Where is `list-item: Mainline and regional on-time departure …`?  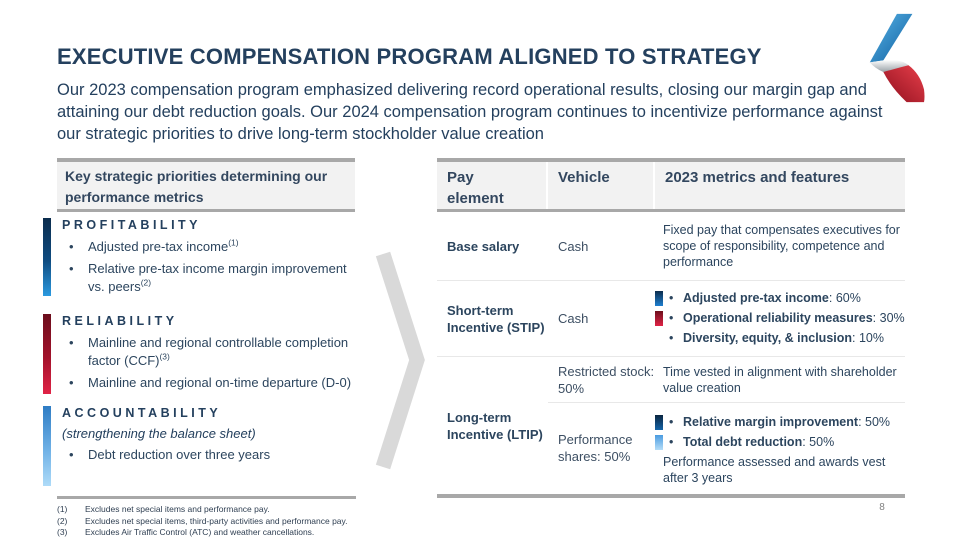 list-item: Mainline and regional on-time departure … is located at coordinates (208, 383).